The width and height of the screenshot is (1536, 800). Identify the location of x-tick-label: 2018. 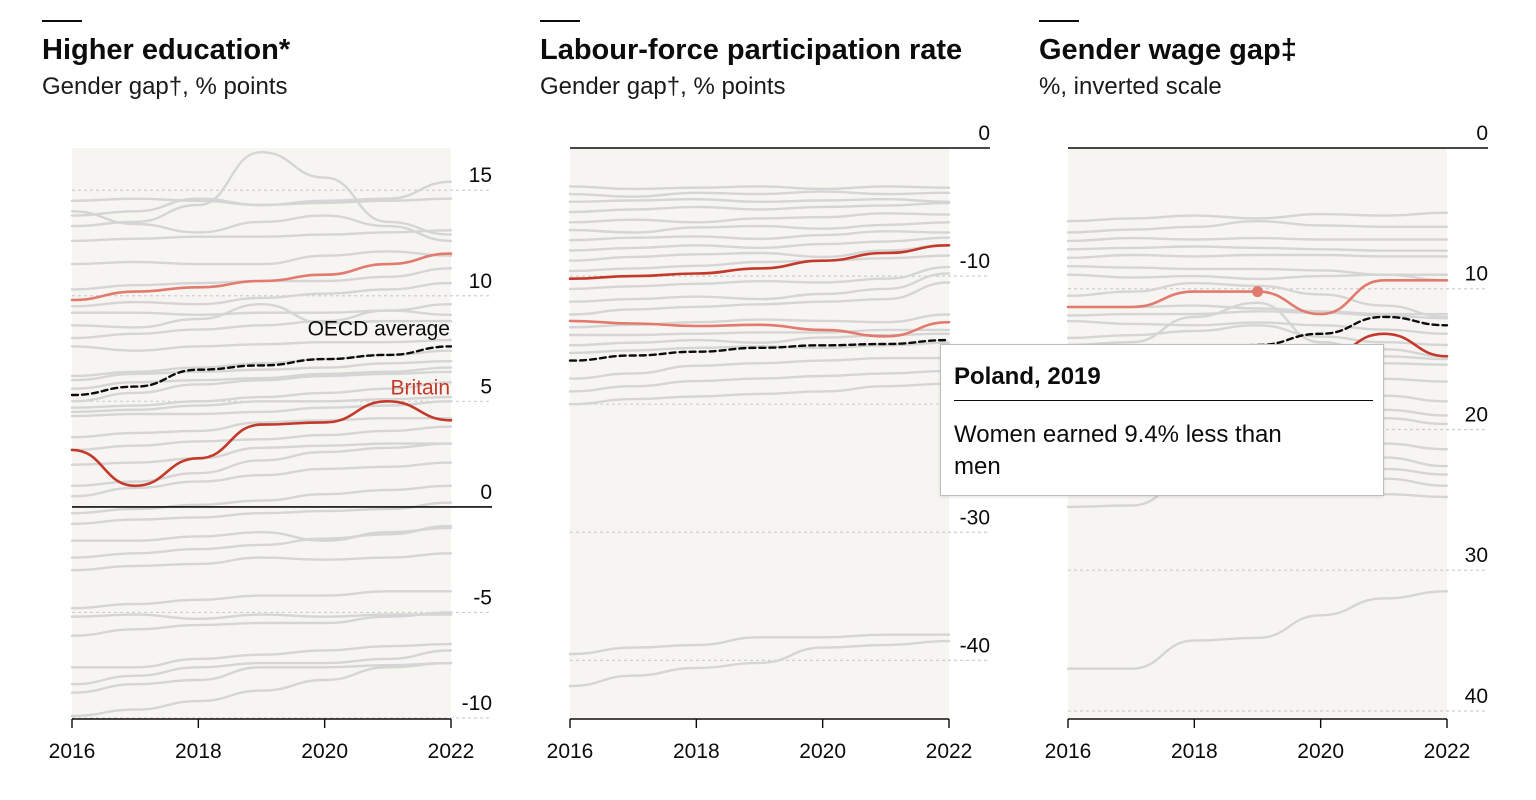
(1194, 751).